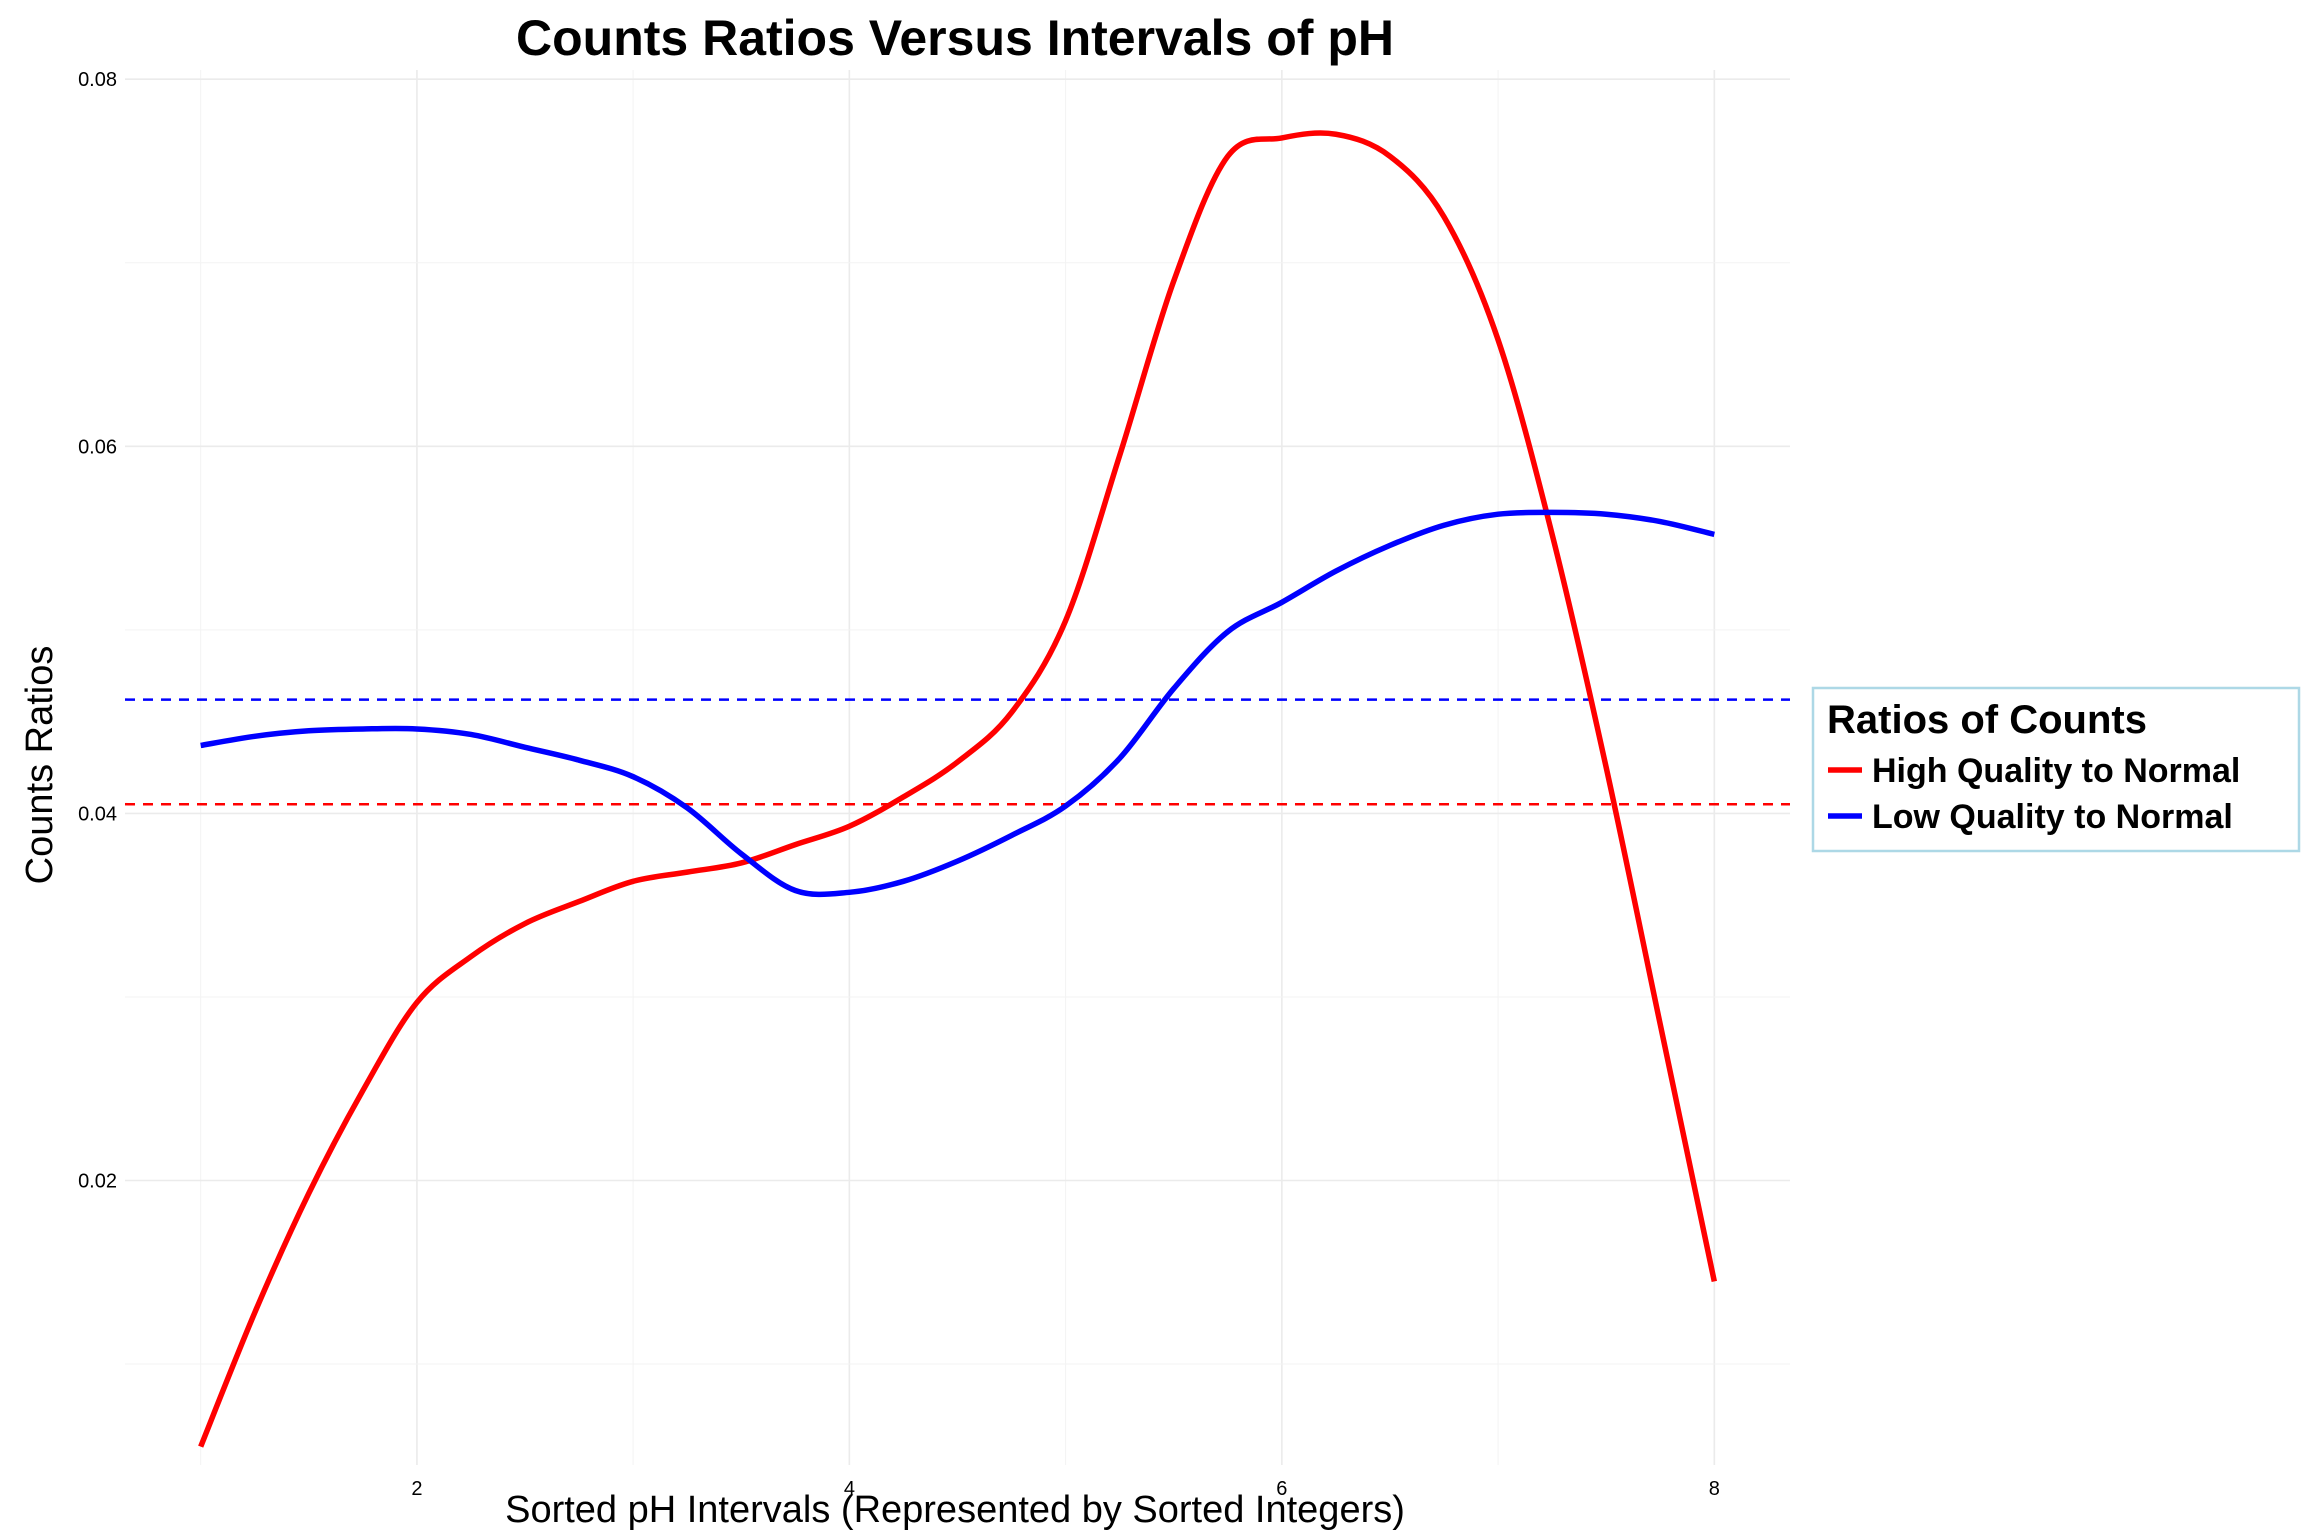 This screenshot has height=1536, width=2304. Describe the element at coordinates (97, 80) in the screenshot. I see `y-tick-label: 0.08` at that location.